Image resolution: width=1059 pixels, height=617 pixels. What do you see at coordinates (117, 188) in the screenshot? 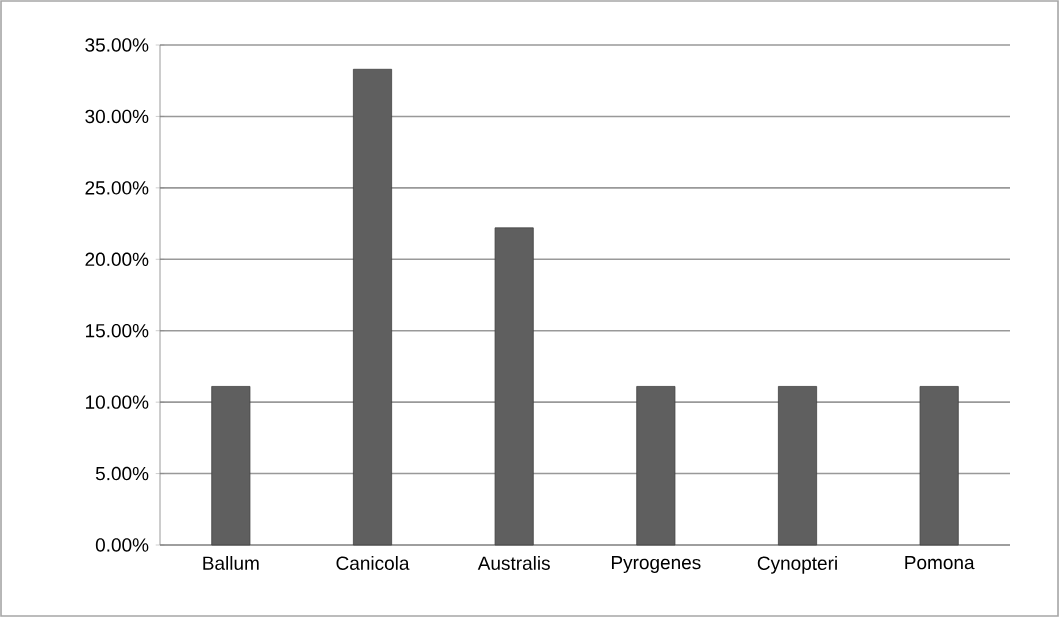
I see `y-tick-label: 25.00%` at bounding box center [117, 188].